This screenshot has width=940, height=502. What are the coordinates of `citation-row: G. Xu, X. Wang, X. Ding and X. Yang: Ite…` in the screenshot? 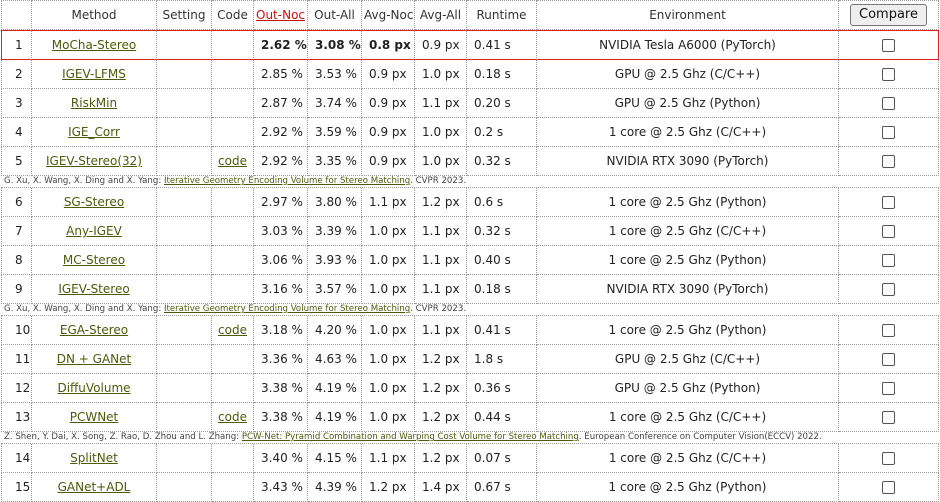 It's located at (470, 182).